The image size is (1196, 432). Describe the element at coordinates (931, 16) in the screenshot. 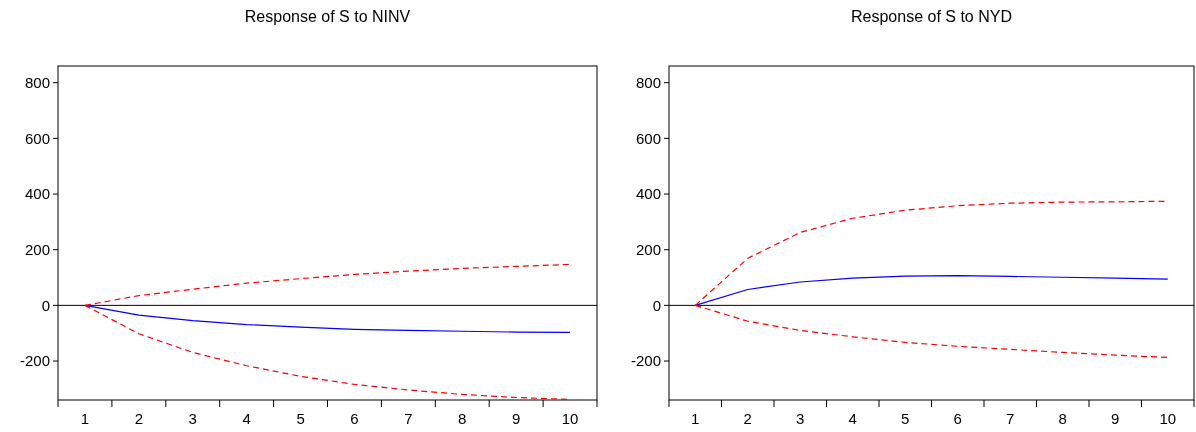

I see `chart-title: Response of S to NYD` at that location.